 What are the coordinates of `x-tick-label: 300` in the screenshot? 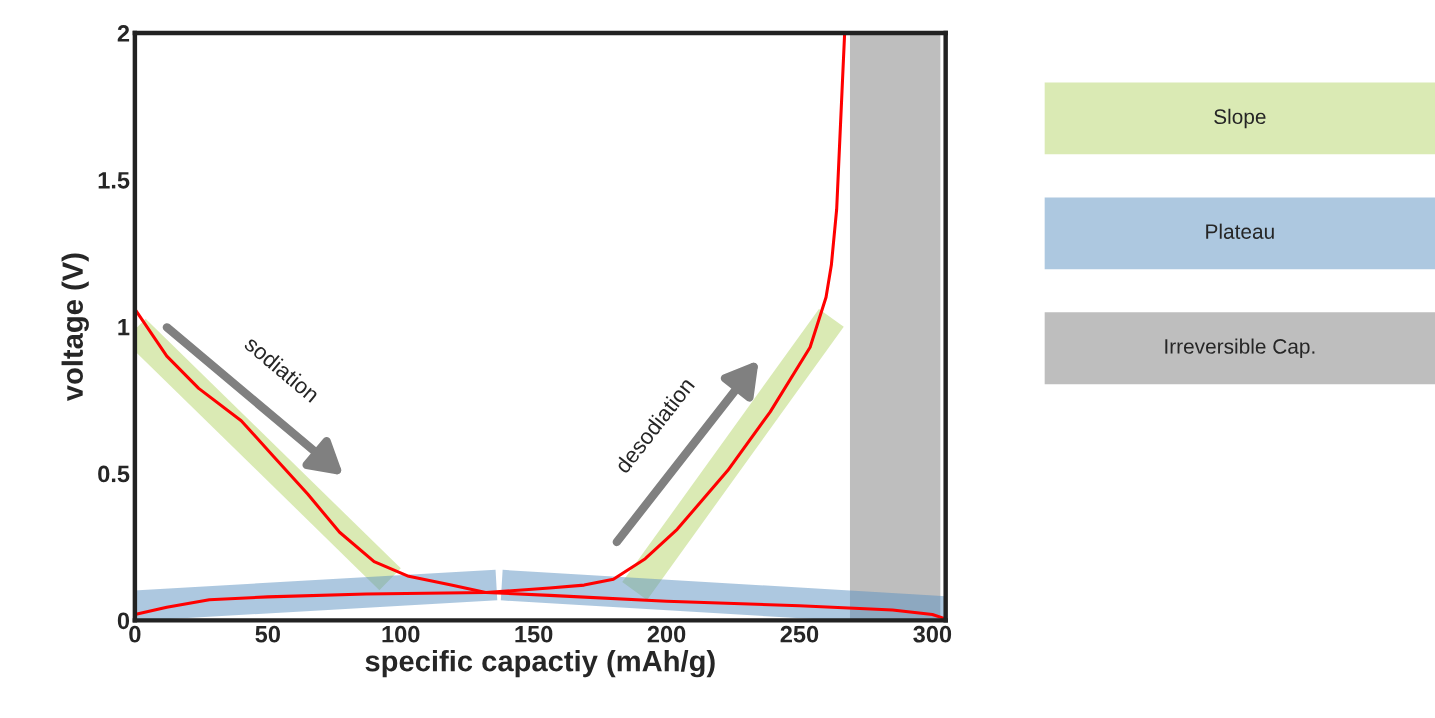 It's located at (932, 634).